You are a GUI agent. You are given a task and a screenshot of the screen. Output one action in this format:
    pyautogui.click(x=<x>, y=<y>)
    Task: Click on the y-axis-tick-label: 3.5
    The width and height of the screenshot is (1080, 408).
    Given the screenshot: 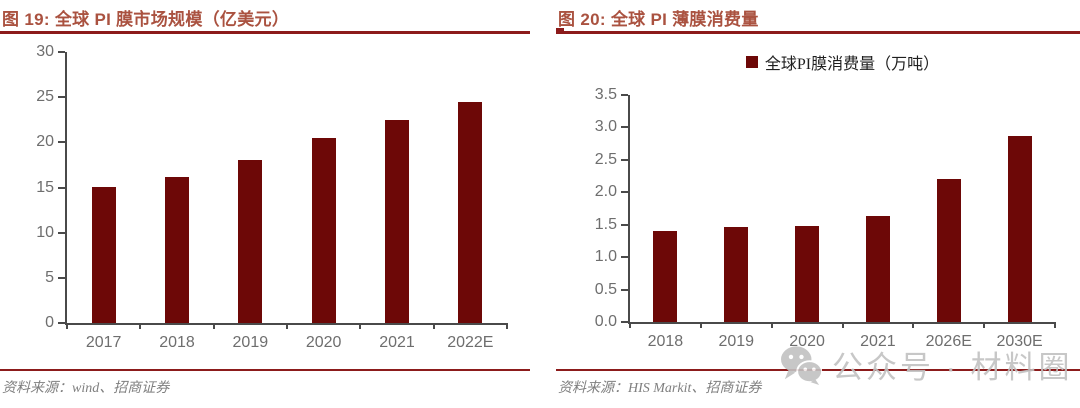 What is the action you would take?
    pyautogui.click(x=605, y=94)
    